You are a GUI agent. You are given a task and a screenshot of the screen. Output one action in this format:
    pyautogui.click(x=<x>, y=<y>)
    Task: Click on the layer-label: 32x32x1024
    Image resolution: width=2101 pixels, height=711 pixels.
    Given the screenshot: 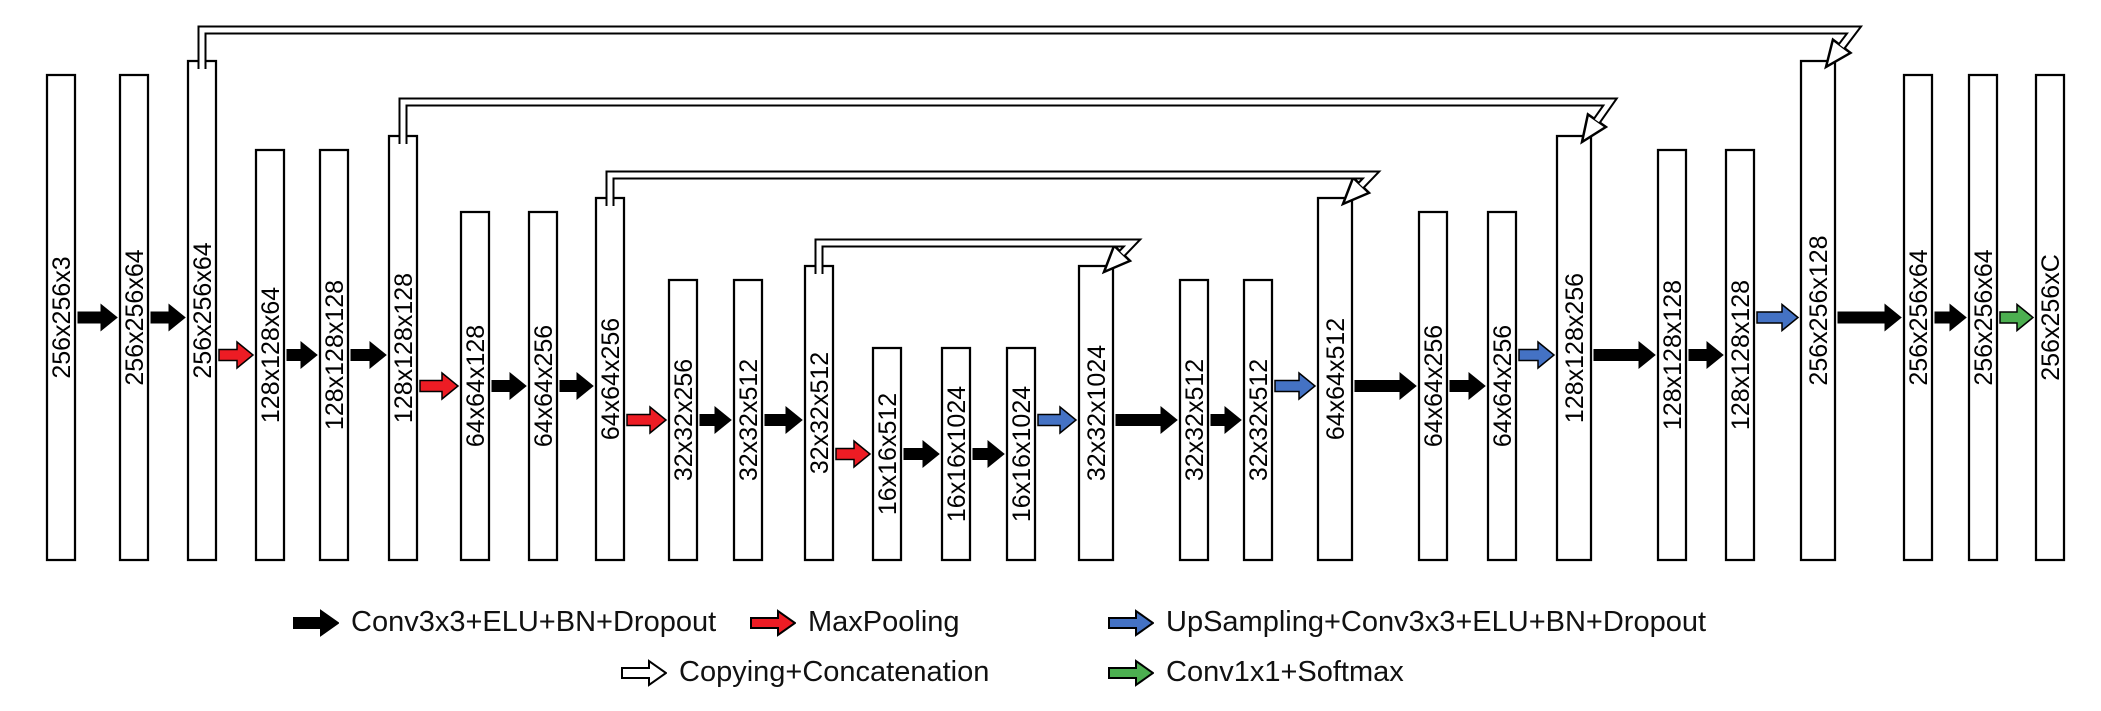 What is the action you would take?
    pyautogui.click(x=1097, y=413)
    